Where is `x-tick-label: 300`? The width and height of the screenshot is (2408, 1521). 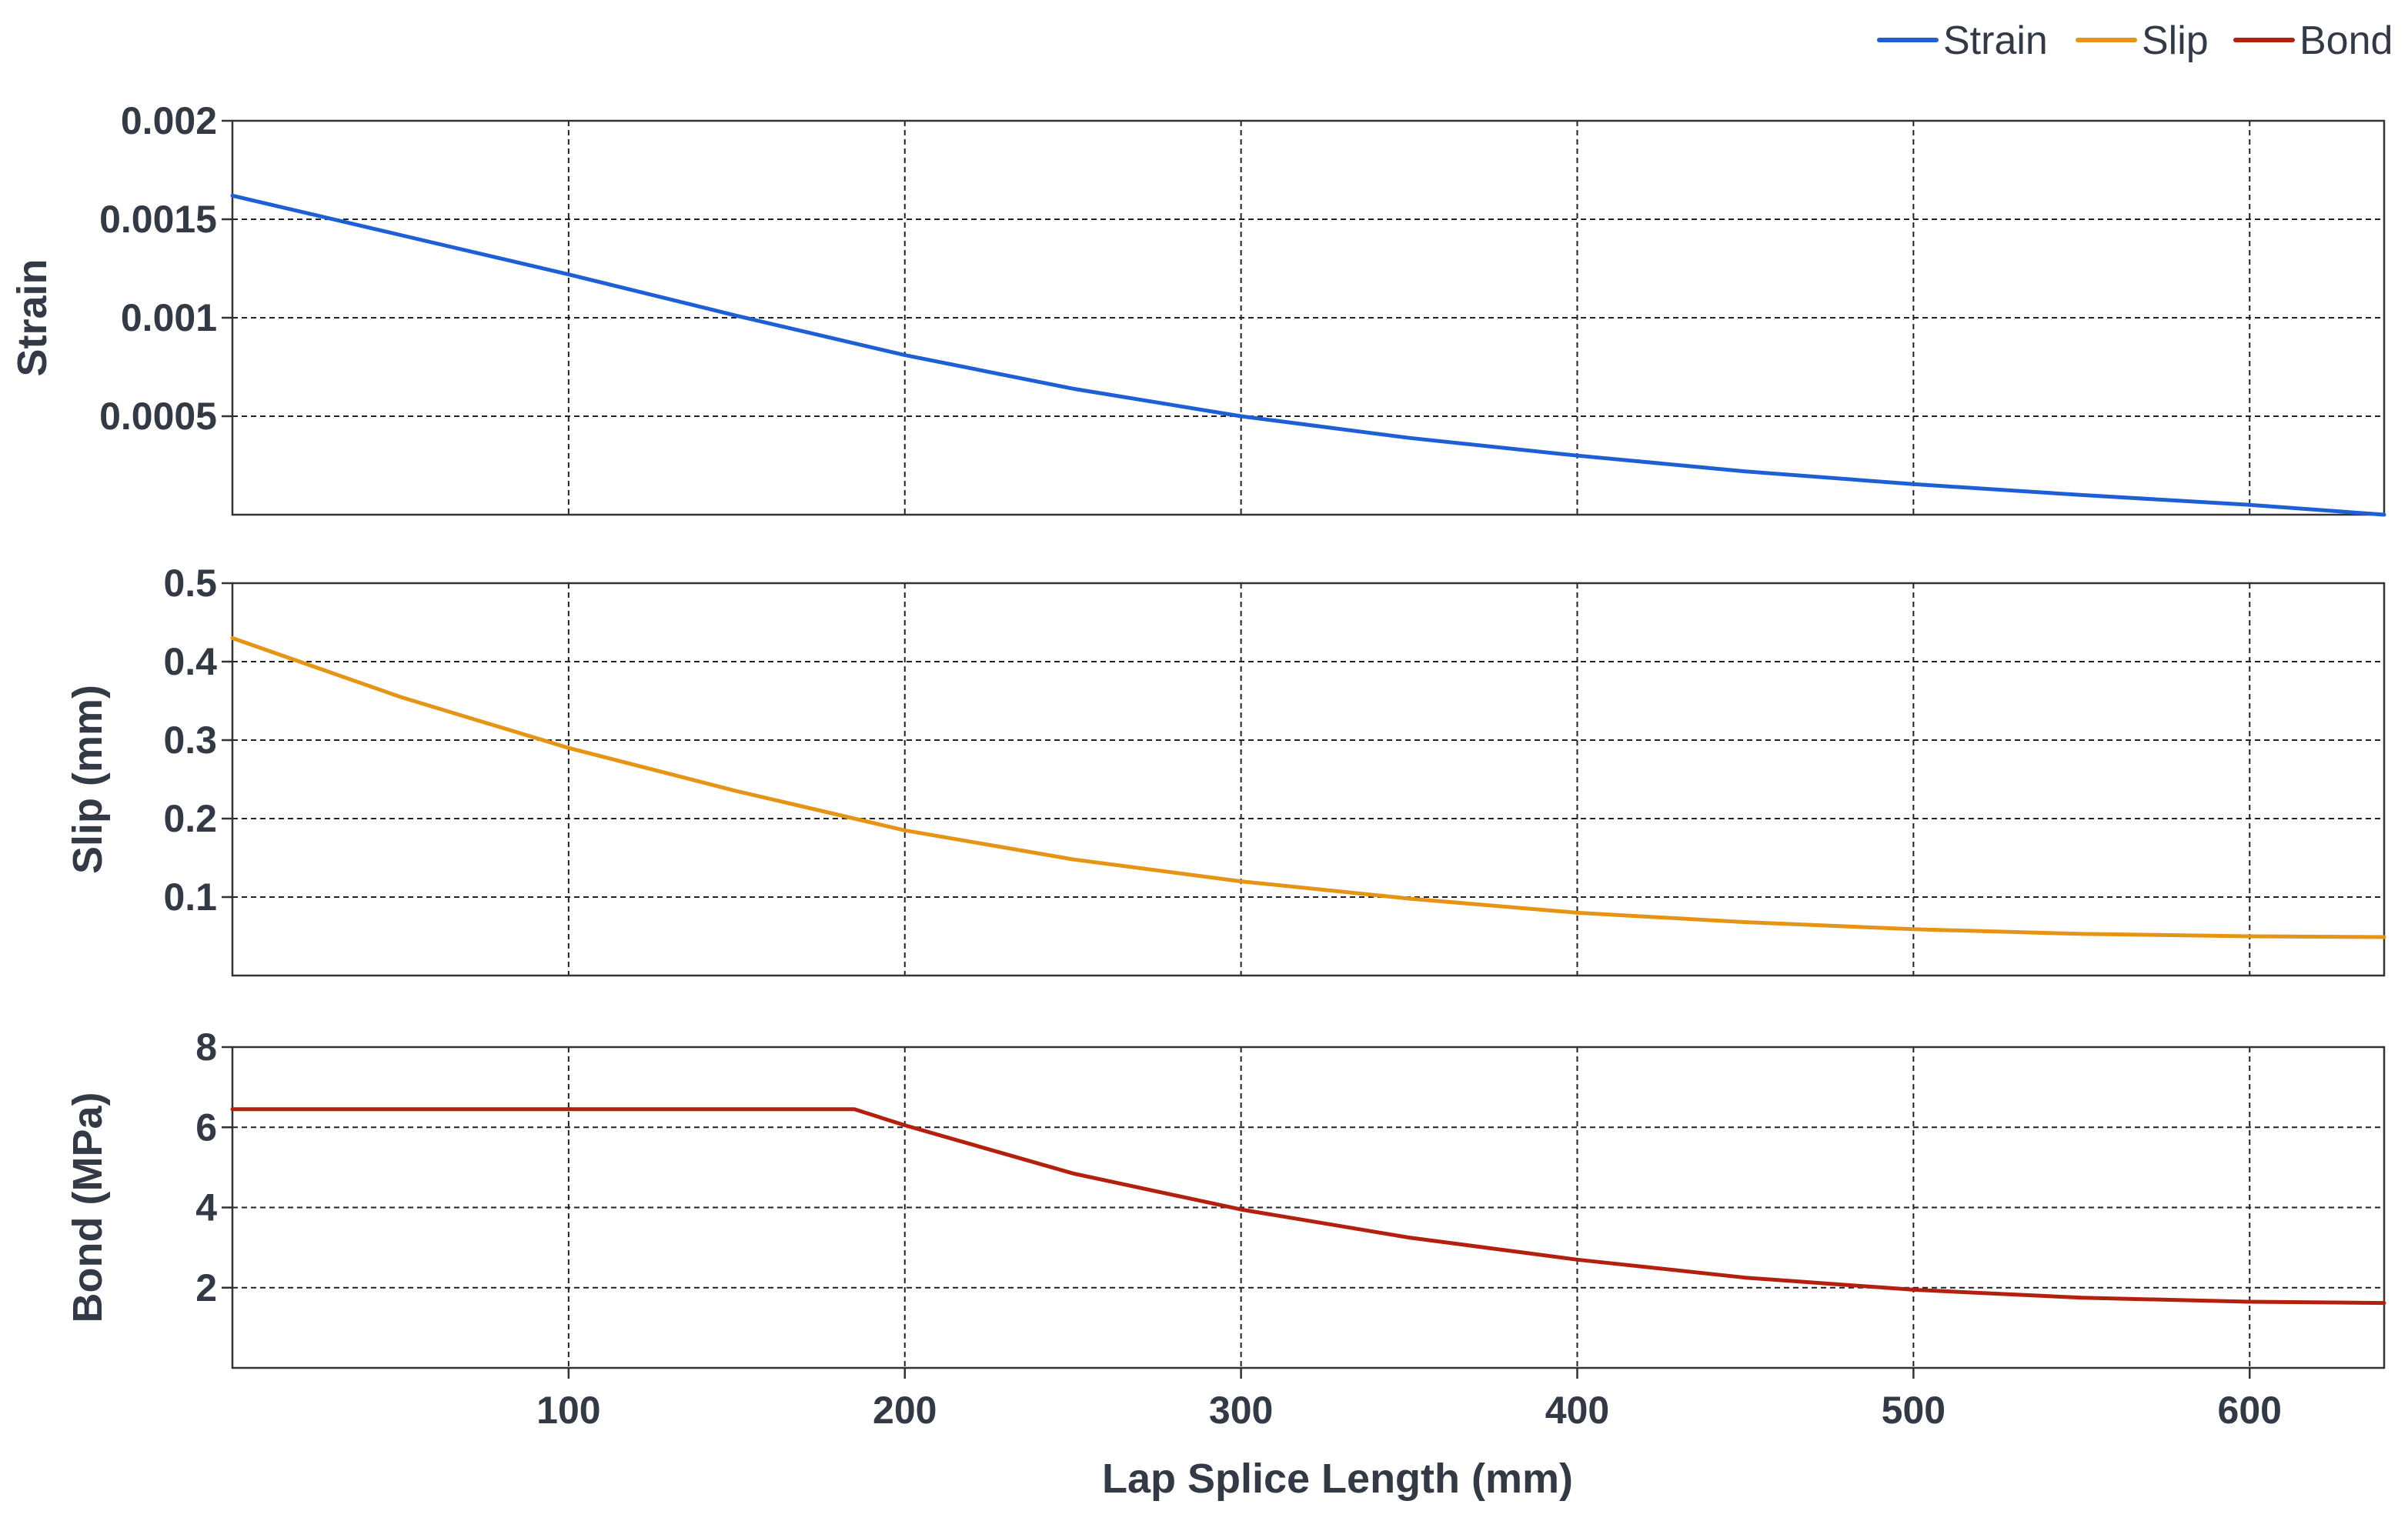
x-tick-label: 300 is located at coordinates (1241, 1410).